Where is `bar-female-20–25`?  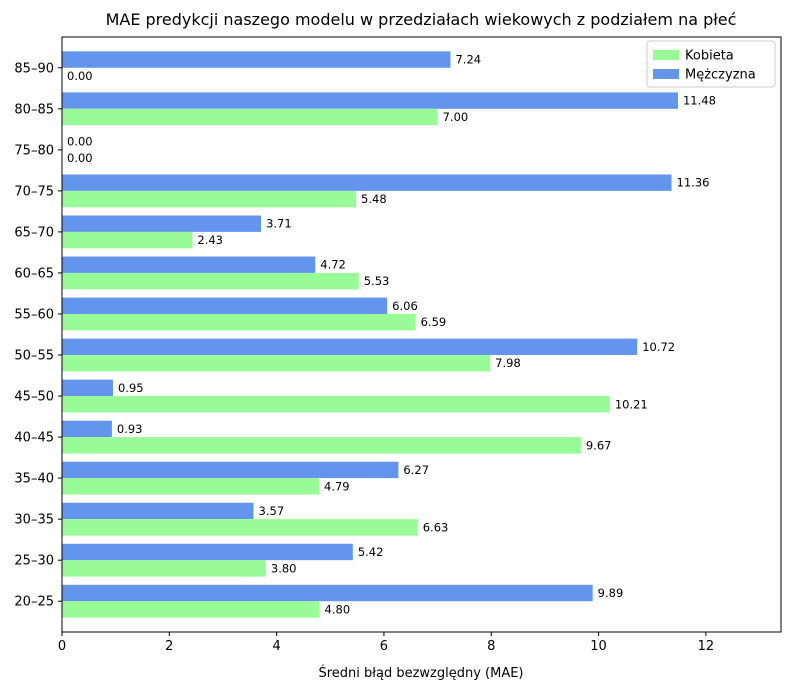 bar-female-20–25 is located at coordinates (191, 609).